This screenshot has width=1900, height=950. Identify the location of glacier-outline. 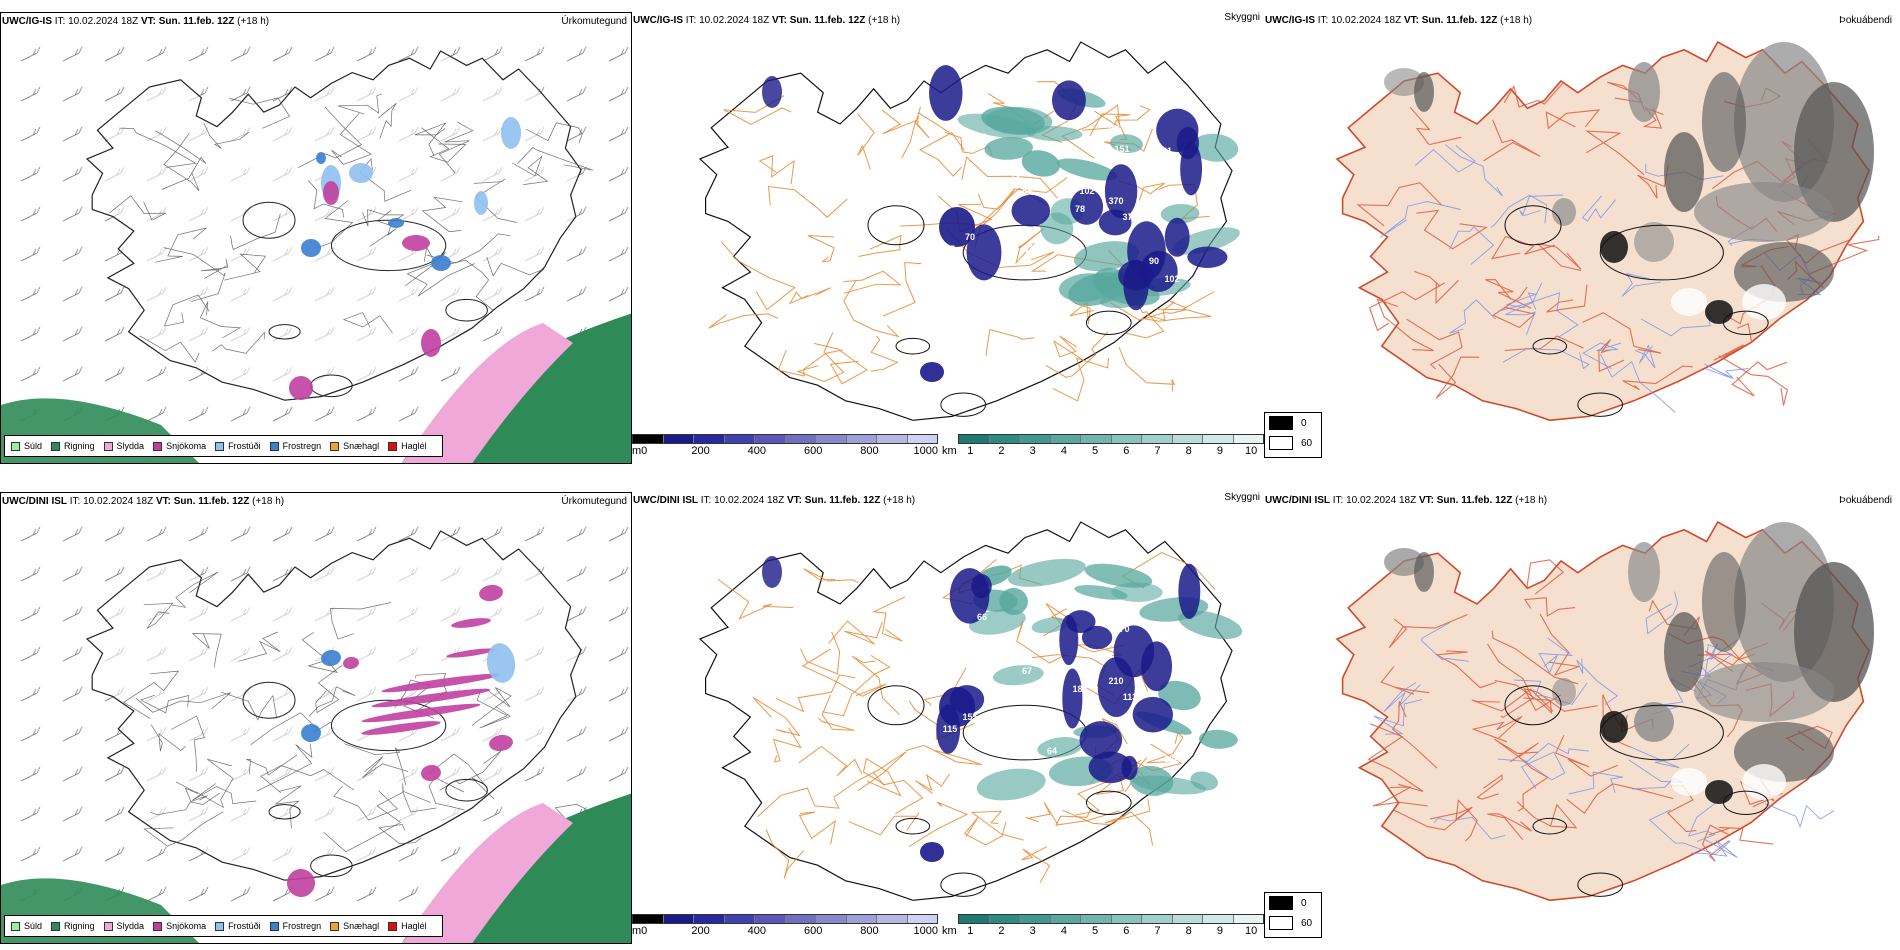
(1108, 802).